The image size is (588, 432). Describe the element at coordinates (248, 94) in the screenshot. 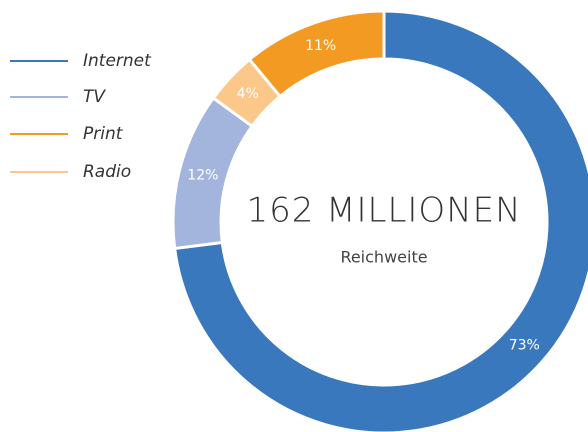

I see `slice-label: 4%` at that location.